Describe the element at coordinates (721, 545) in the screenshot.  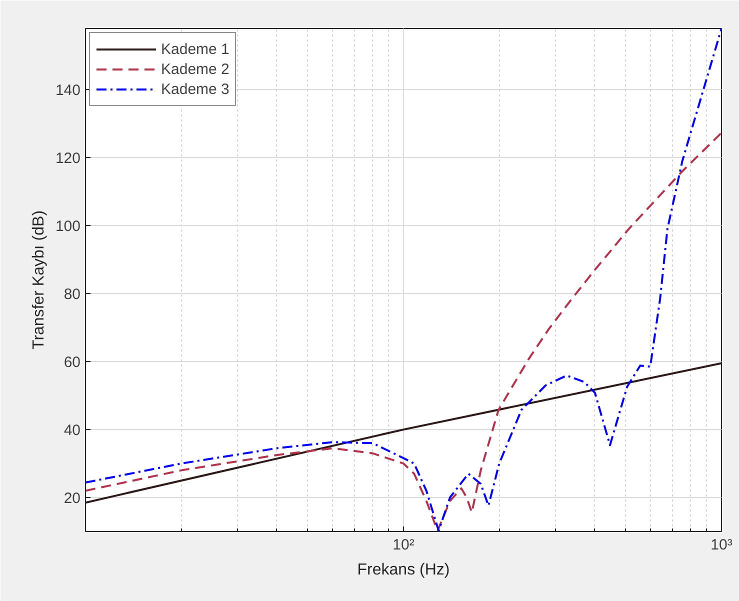
I see `x-tick-label: 10³` at that location.